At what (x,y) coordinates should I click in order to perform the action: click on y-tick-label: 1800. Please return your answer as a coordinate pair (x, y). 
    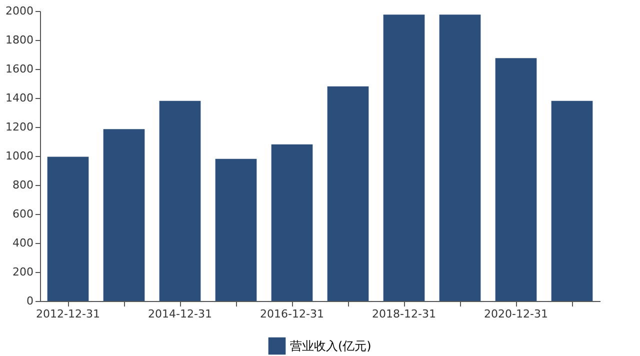
    Looking at the image, I should click on (20, 40).